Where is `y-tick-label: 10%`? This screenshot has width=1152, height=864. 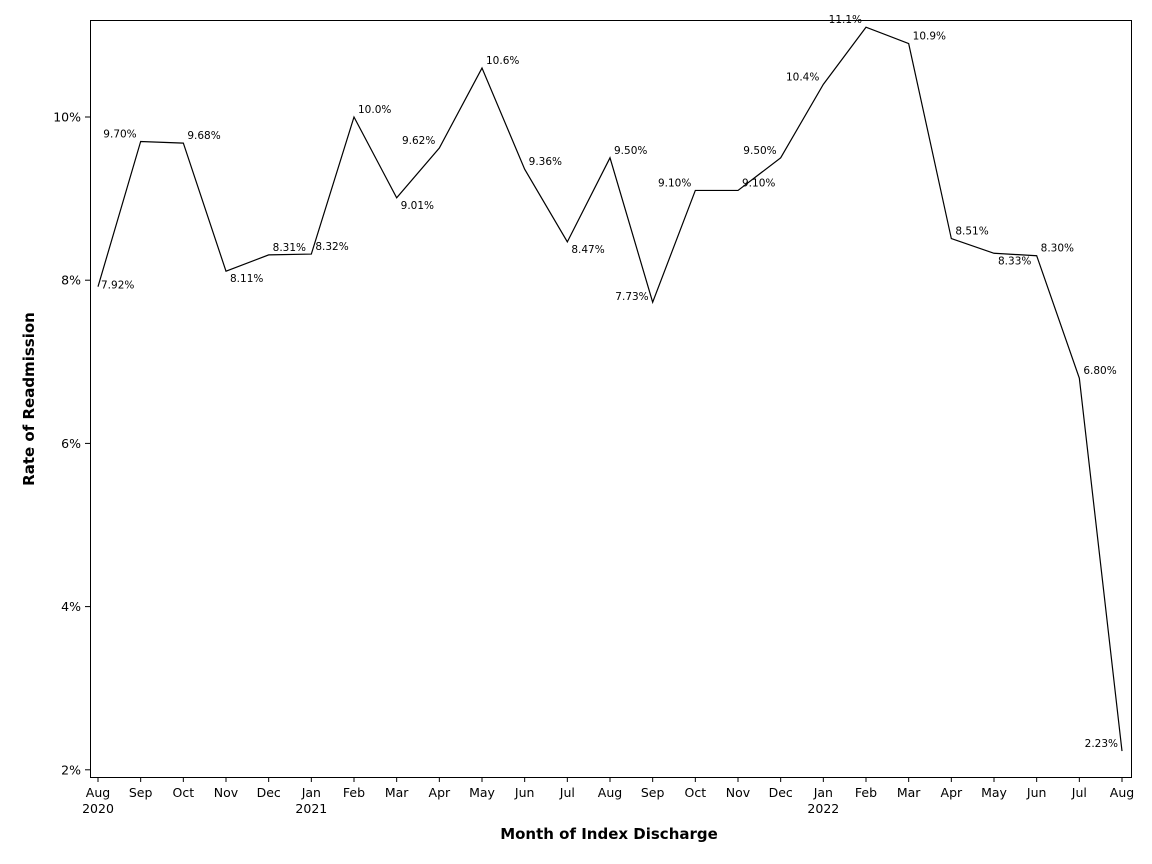
y-tick-label: 10% is located at coordinates (67, 117).